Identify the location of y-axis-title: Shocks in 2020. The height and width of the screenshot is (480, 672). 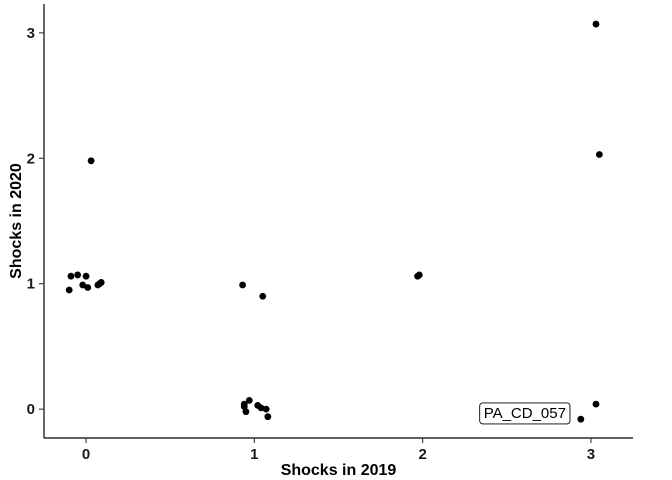
(16, 221).